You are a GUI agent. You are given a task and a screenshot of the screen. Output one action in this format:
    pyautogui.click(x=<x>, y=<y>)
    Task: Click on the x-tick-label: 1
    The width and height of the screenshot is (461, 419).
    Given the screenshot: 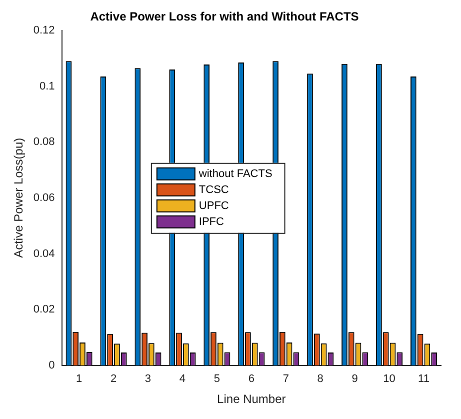 What is the action you would take?
    pyautogui.click(x=79, y=379)
    